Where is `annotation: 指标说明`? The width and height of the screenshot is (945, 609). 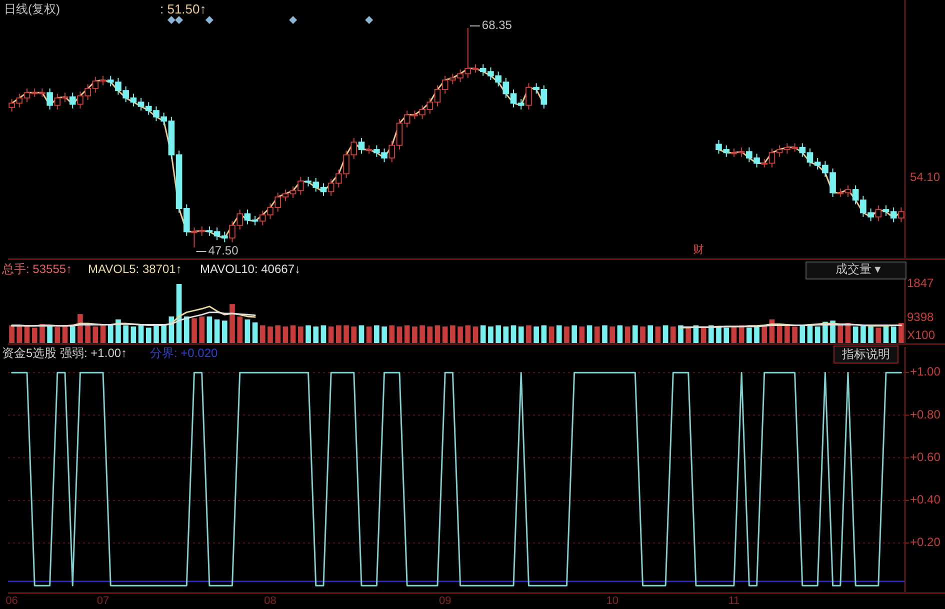
annotation: 指标说明 is located at coordinates (865, 354).